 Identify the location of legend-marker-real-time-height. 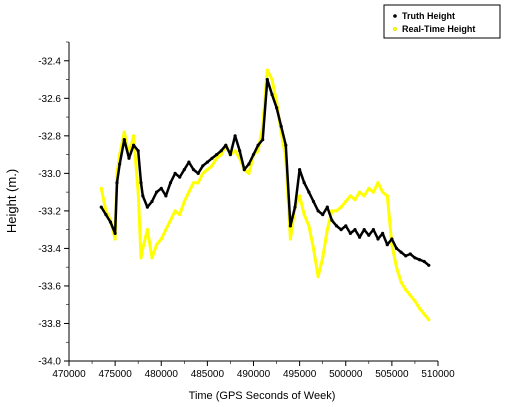
(395, 29).